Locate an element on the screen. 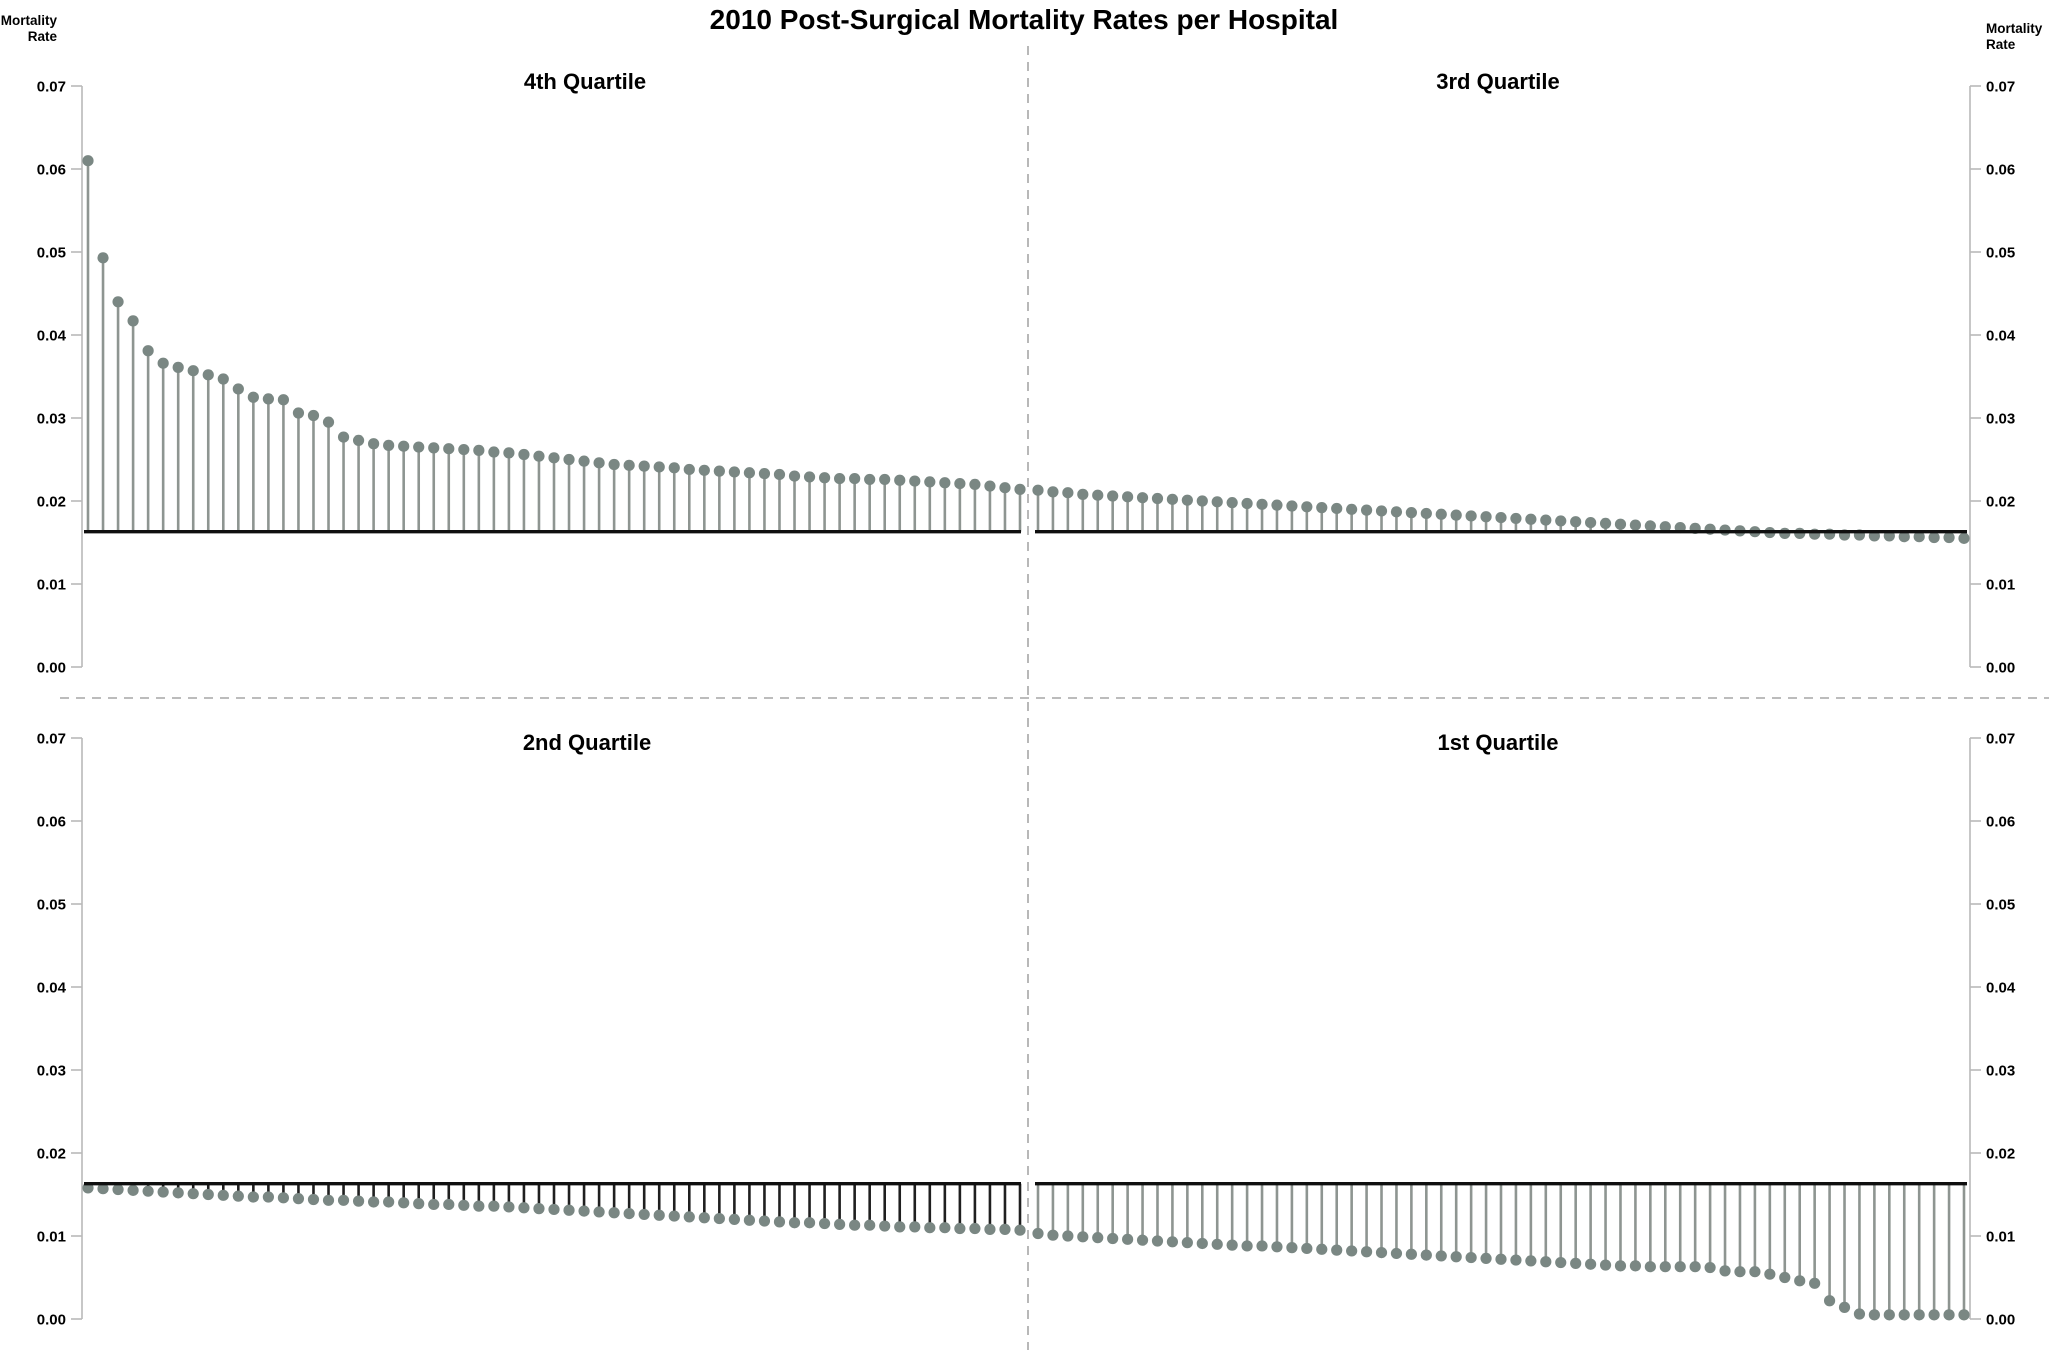 The height and width of the screenshot is (1350, 2049). y-tick-label: 0.07 is located at coordinates (51, 87).